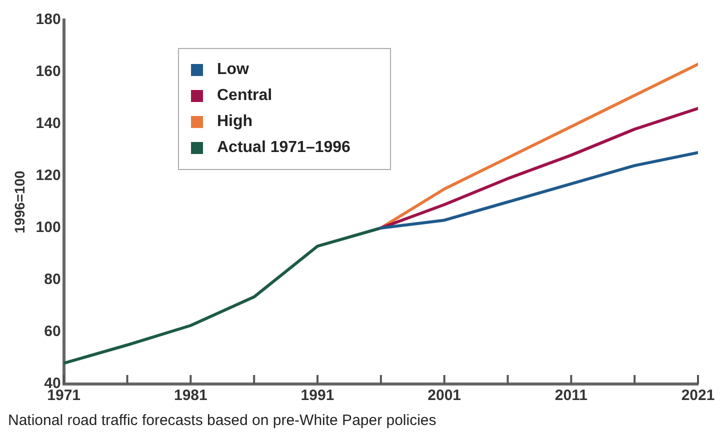  Describe the element at coordinates (48, 227) in the screenshot. I see `y-tick-label: 100` at that location.